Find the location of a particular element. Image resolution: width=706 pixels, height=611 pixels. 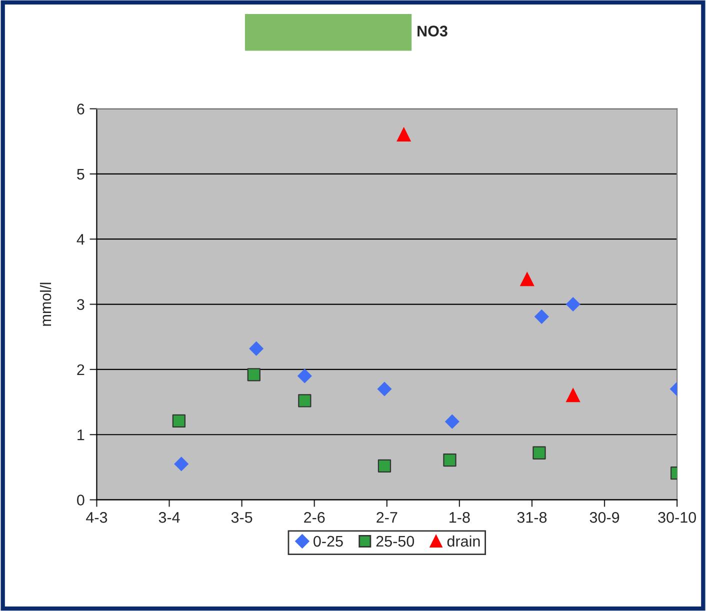

y-tick-label: 6 is located at coordinates (80, 109).